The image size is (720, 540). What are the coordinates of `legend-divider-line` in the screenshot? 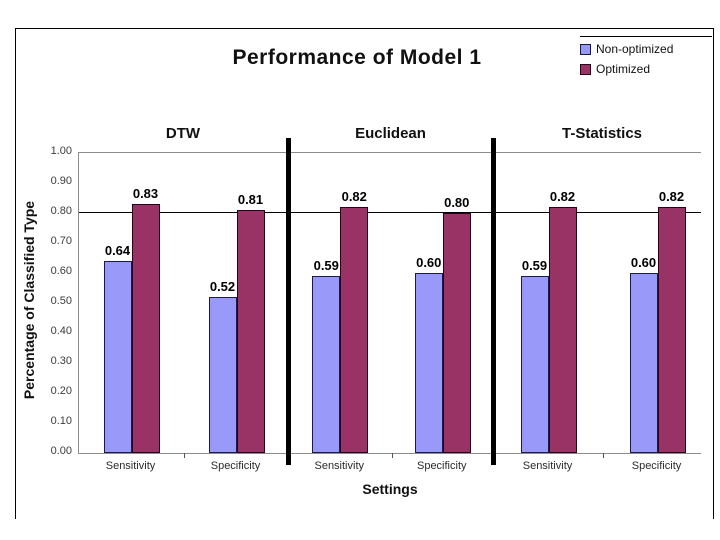 It's located at (646, 36).